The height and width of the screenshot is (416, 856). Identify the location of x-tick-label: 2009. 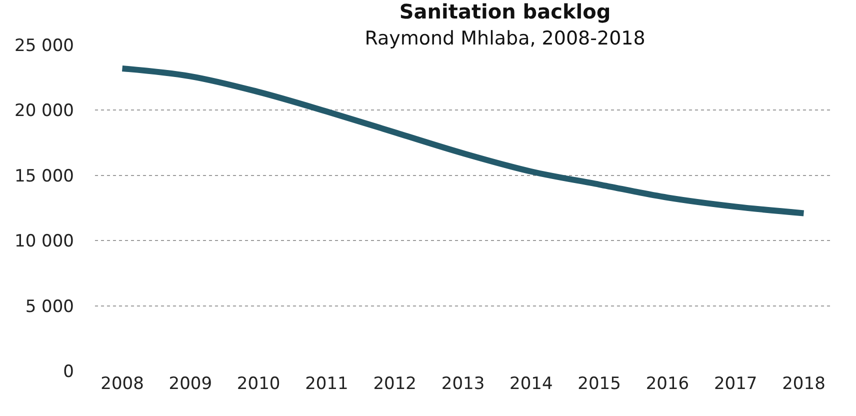
(190, 384).